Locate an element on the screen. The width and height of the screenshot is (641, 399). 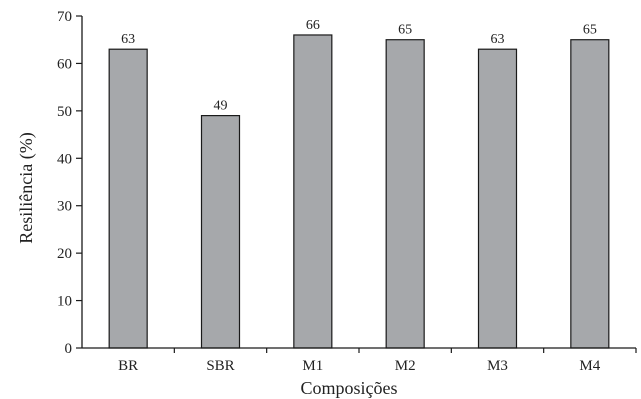
bar-m2 is located at coordinates (405, 194).